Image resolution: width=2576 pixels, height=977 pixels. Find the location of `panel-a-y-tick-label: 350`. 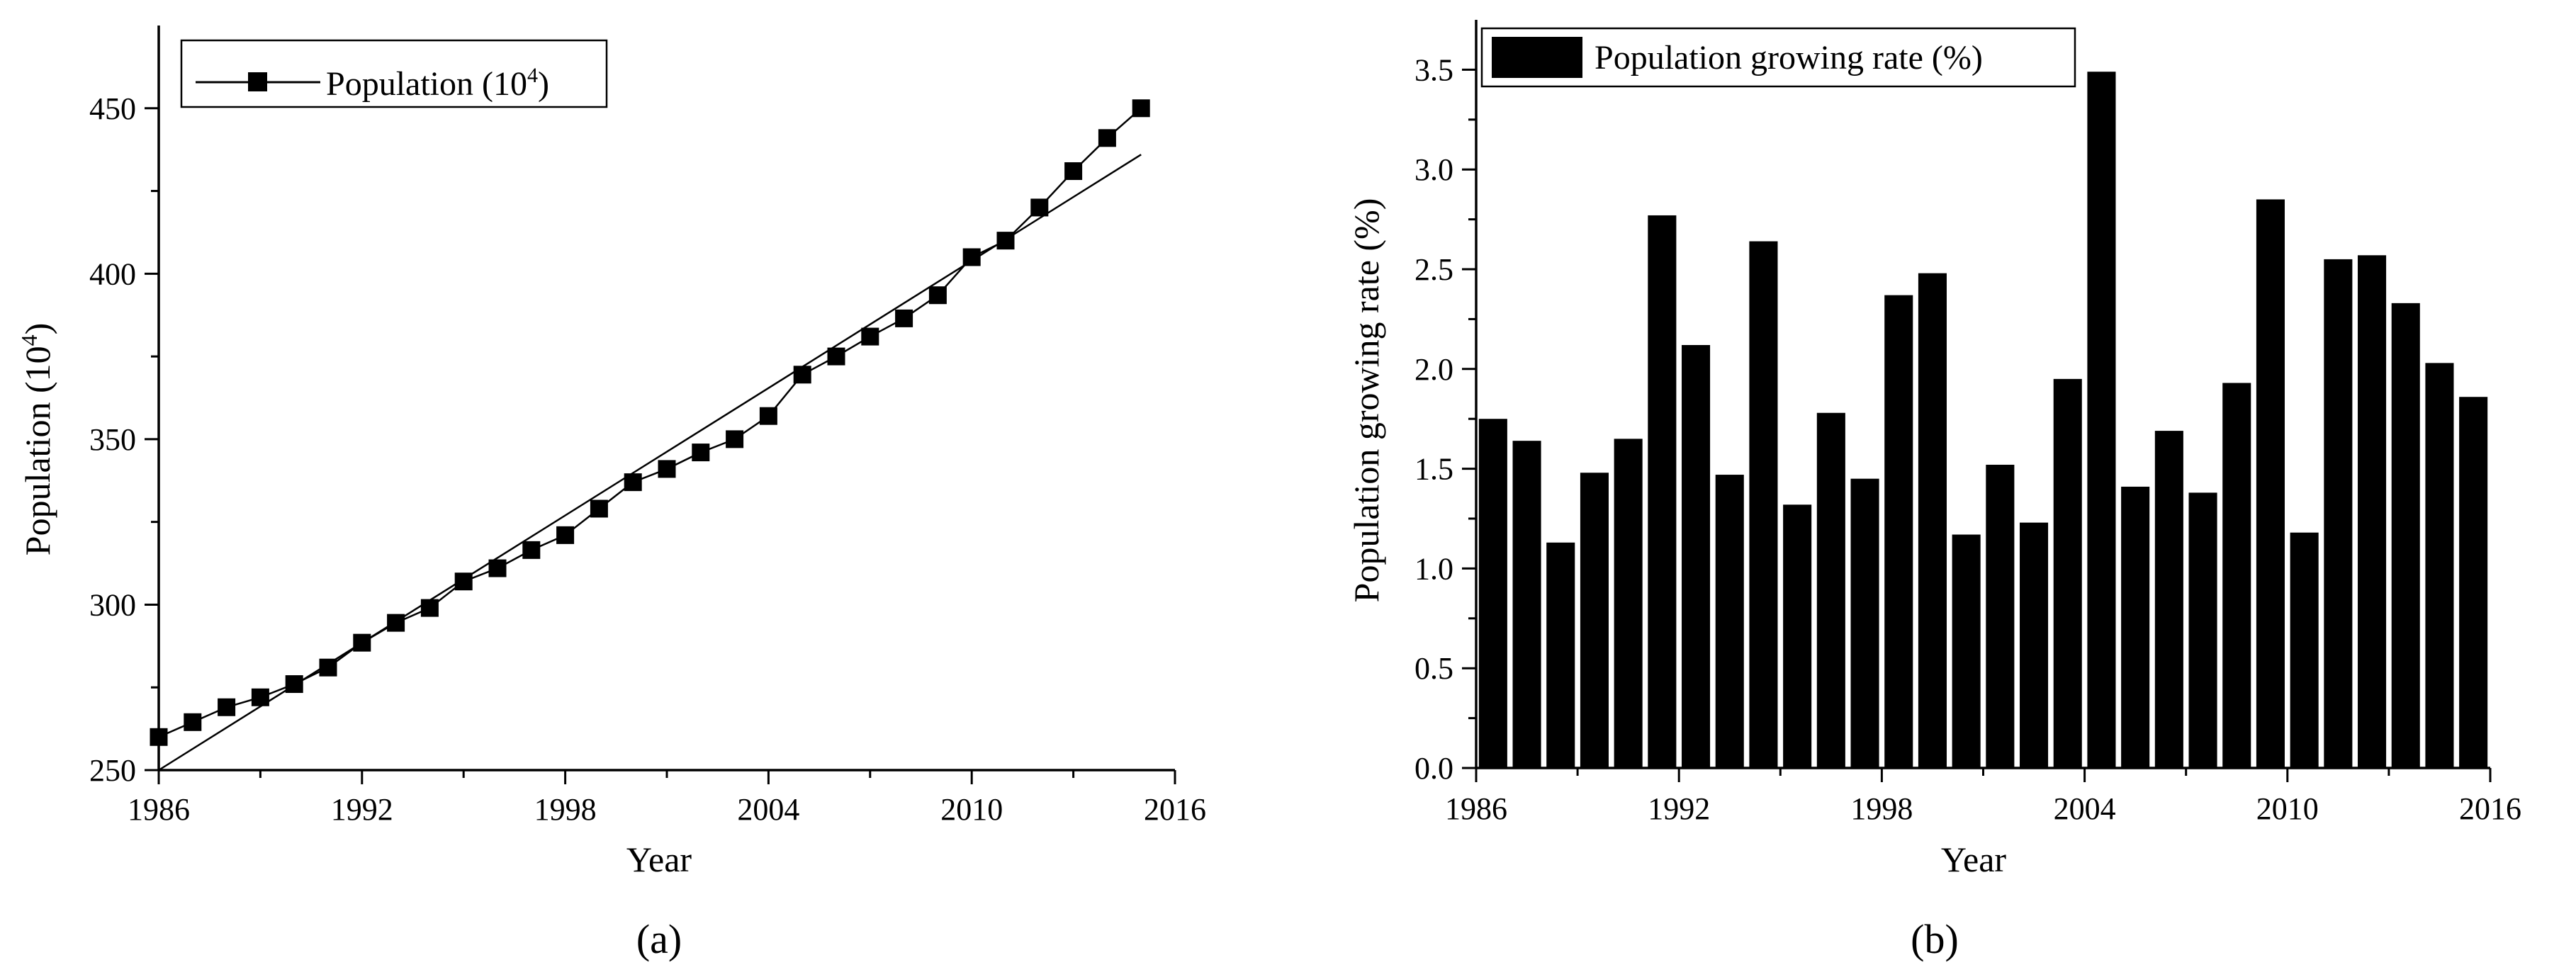

panel-a-y-tick-label: 350 is located at coordinates (112, 440).